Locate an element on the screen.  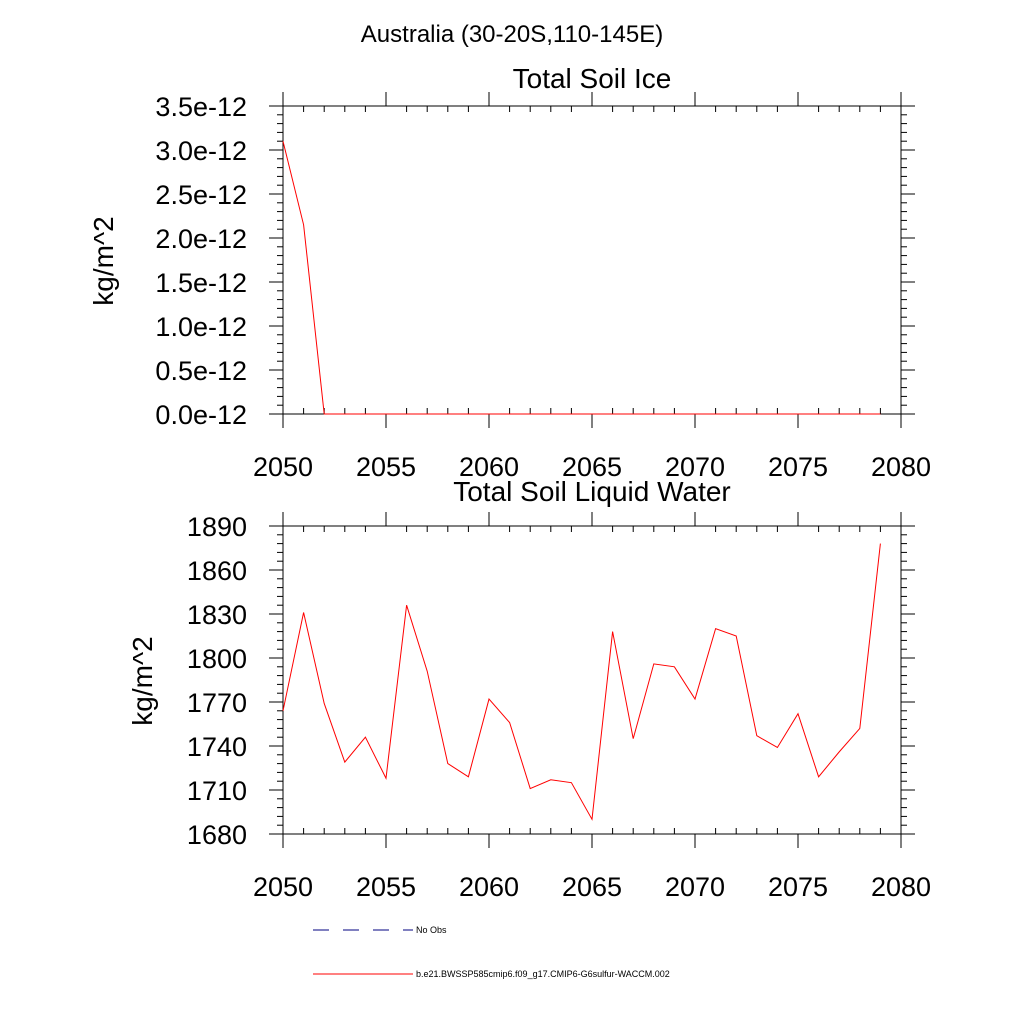
y-tick-label: 2.0e-12 is located at coordinates (201, 239).